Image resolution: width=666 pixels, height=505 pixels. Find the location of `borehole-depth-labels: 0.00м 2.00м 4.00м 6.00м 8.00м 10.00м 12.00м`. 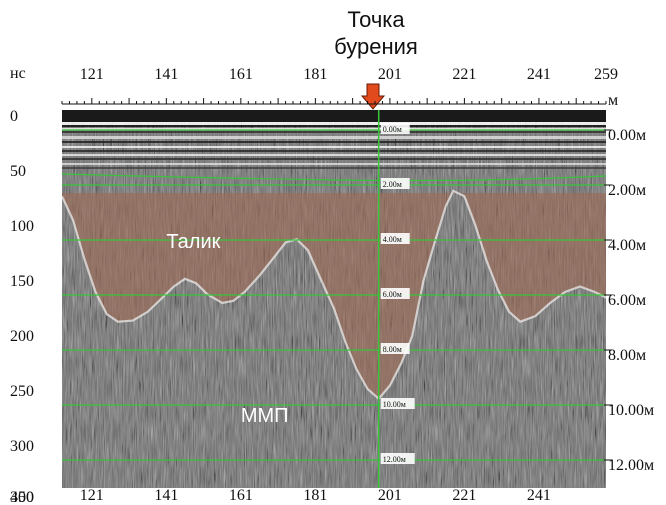

borehole-depth-labels: 0.00м 2.00м 4.00м 6.00м 8.00м 10.00м 12.00м is located at coordinates (397, 293).